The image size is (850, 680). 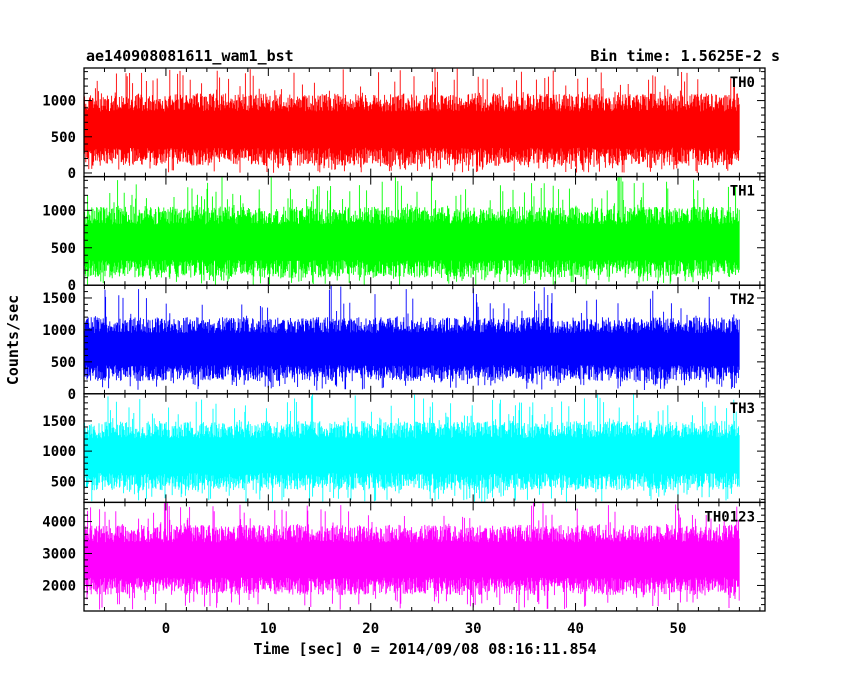 What do you see at coordinates (742, 300) in the screenshot?
I see `panel-label-th2: TH2` at bounding box center [742, 300].